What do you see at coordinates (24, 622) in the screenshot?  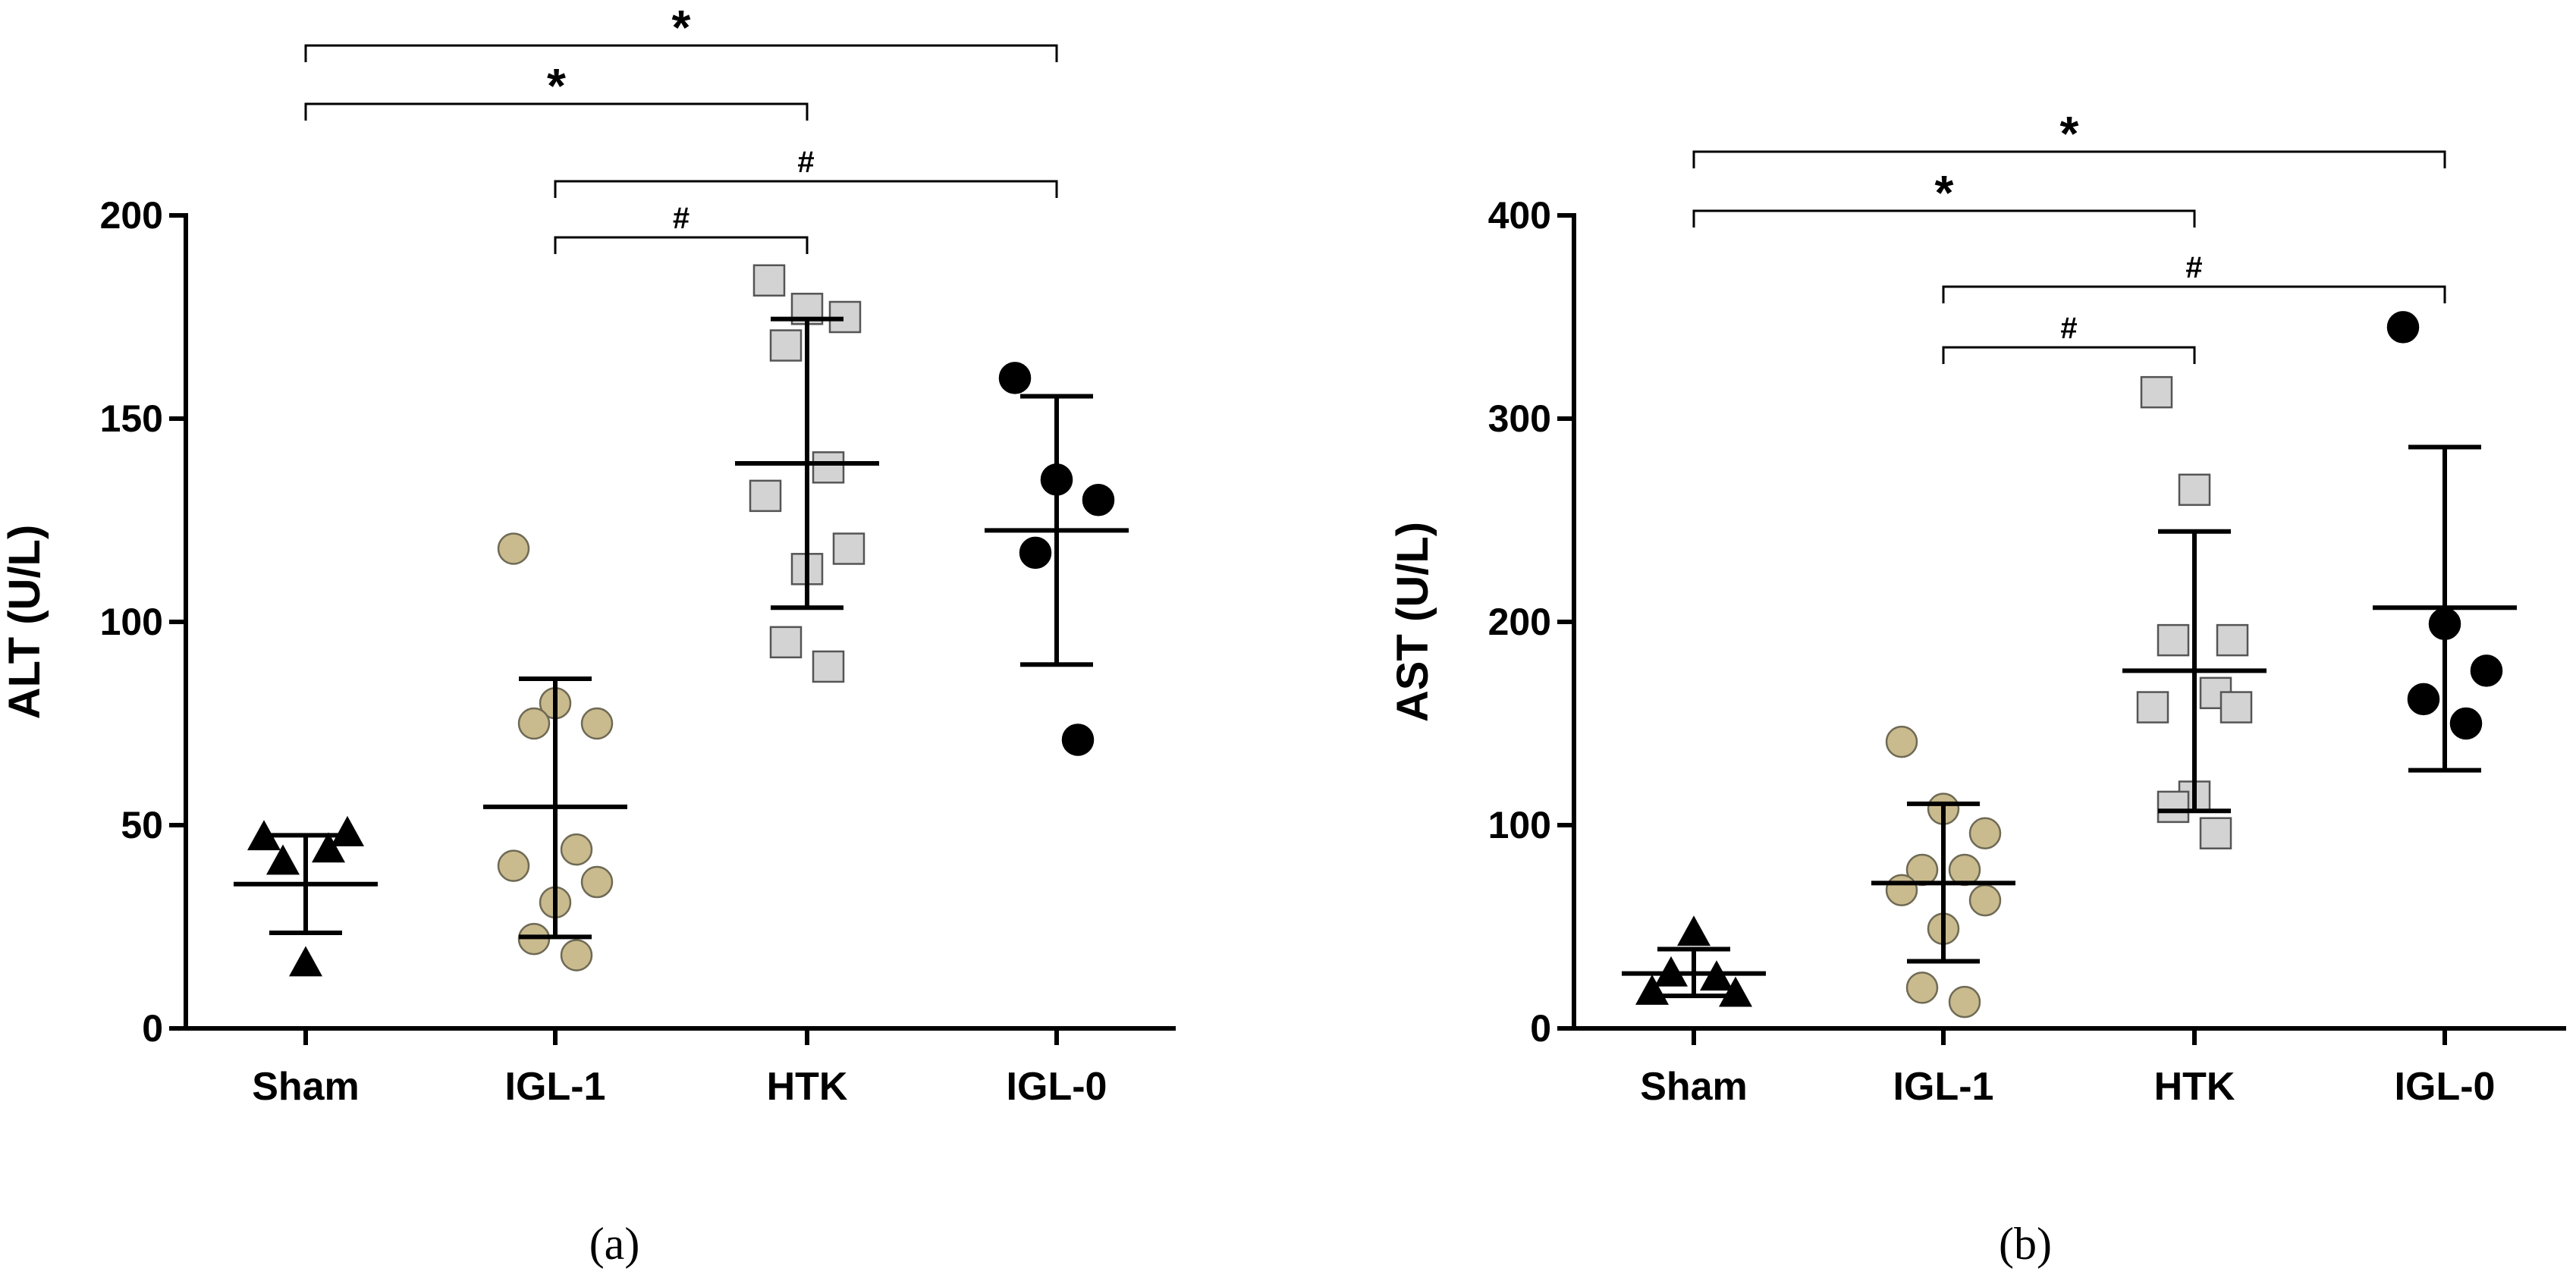 I see `y-axis-title: ALT (U/L)` at bounding box center [24, 622].